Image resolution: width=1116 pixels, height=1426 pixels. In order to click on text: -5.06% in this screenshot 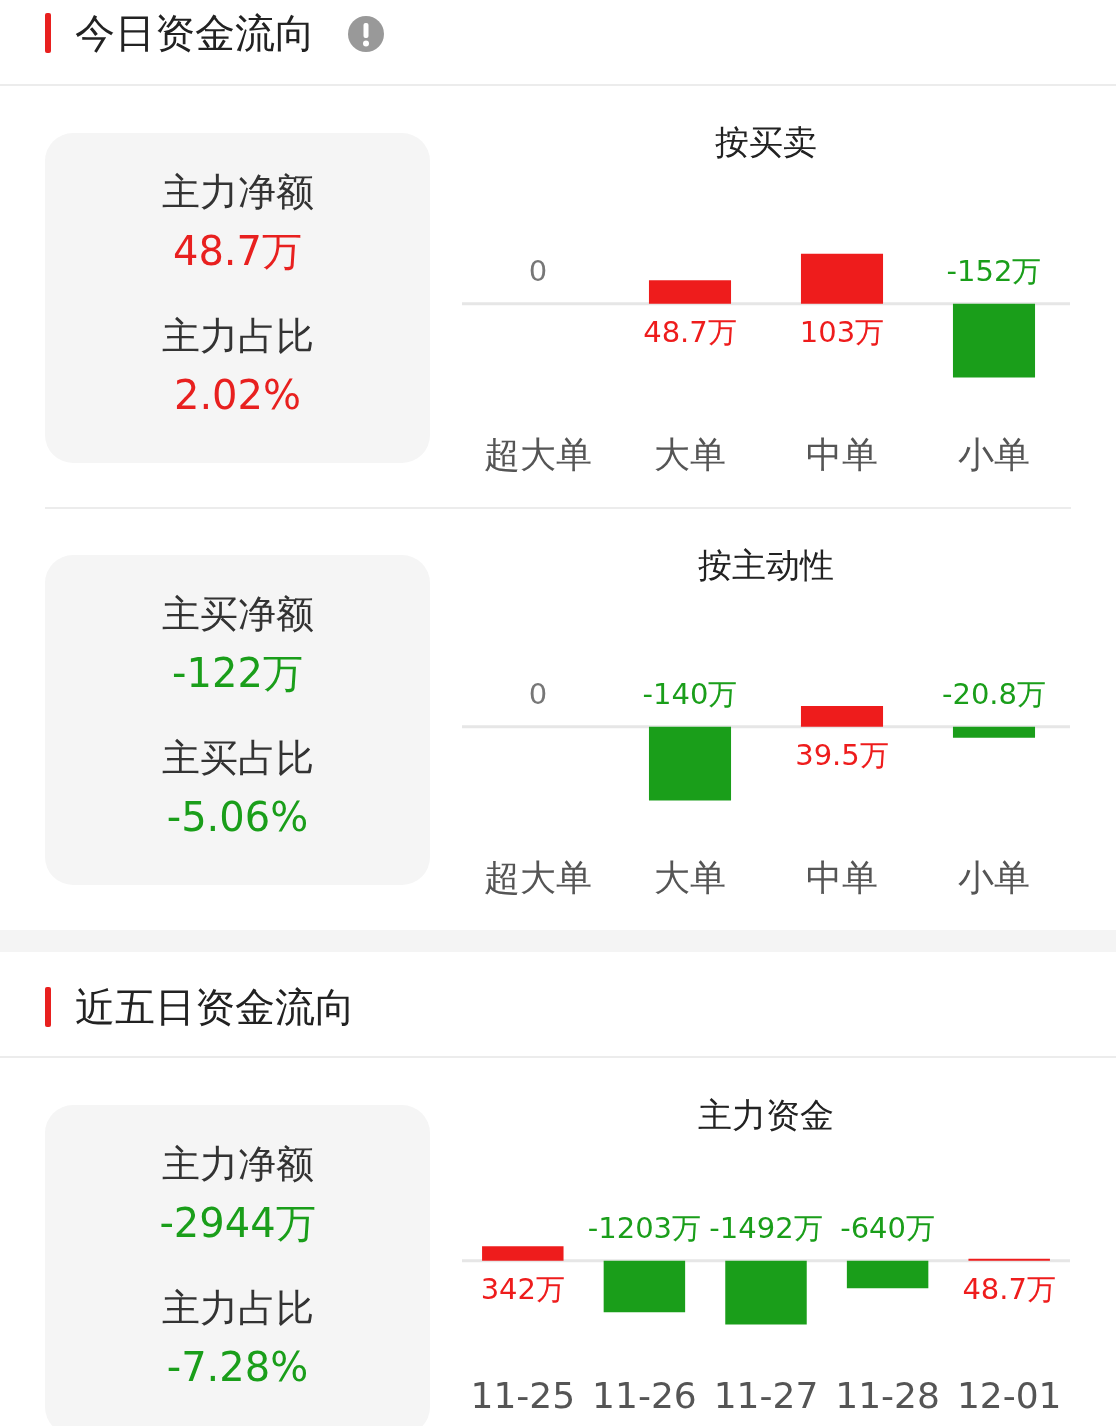, I will do `click(237, 817)`.